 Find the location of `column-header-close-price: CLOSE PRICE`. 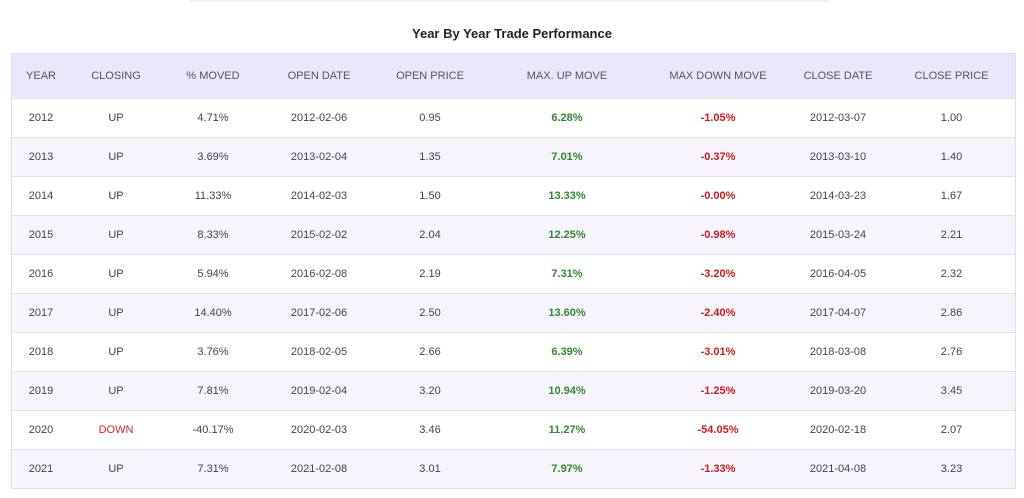

column-header-close-price: CLOSE PRICE is located at coordinates (951, 75).